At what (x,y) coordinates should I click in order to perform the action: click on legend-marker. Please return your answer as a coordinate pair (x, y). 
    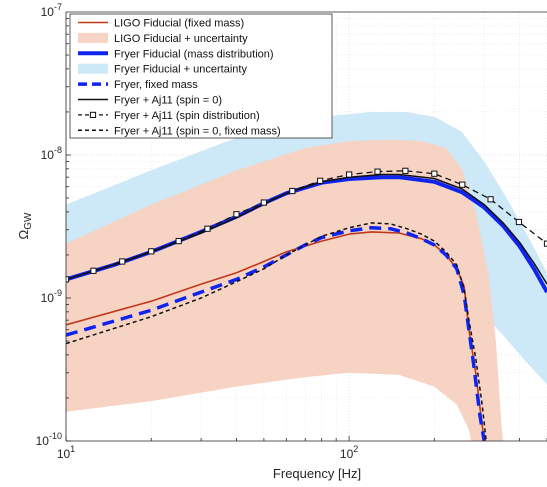
    Looking at the image, I should click on (93, 115).